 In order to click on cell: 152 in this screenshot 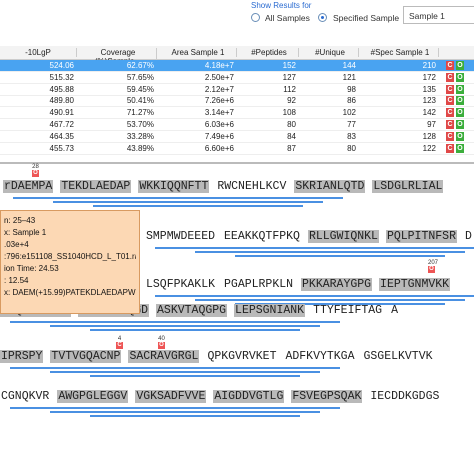, I will do `click(289, 65)`.